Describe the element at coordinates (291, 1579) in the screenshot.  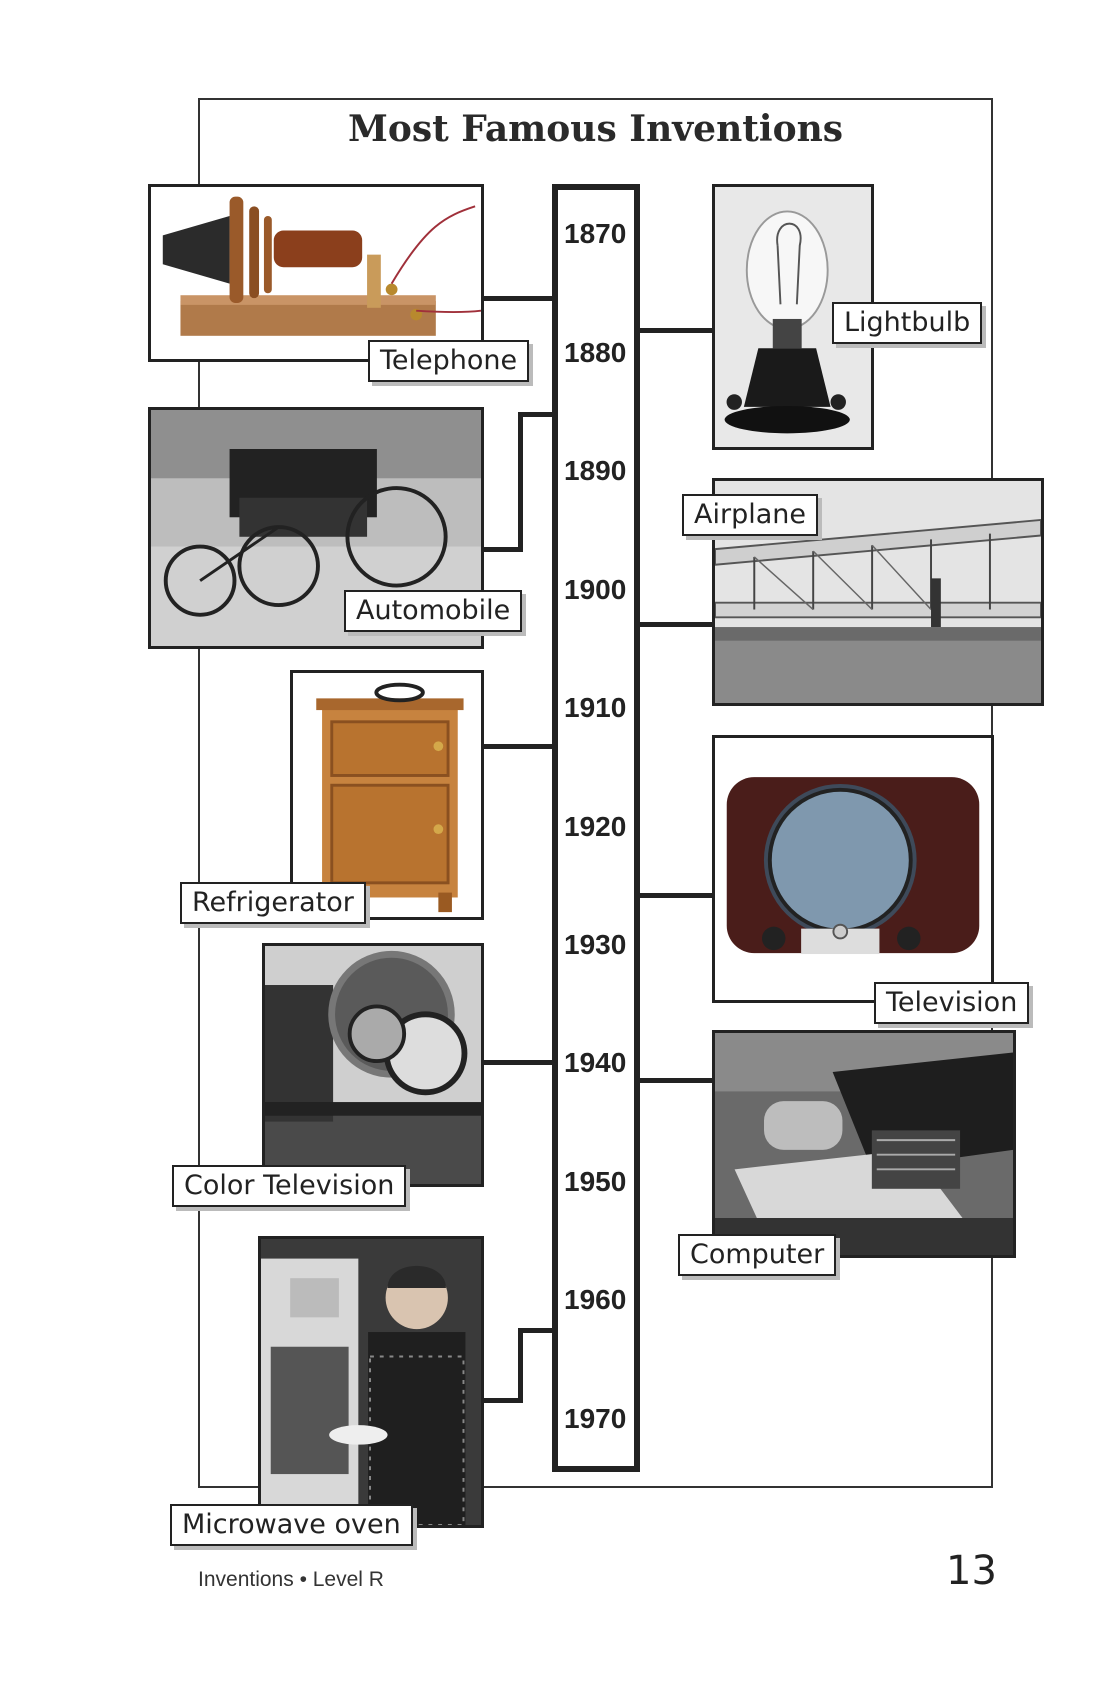
I see `footer-book-title: Inventions • Level R` at that location.